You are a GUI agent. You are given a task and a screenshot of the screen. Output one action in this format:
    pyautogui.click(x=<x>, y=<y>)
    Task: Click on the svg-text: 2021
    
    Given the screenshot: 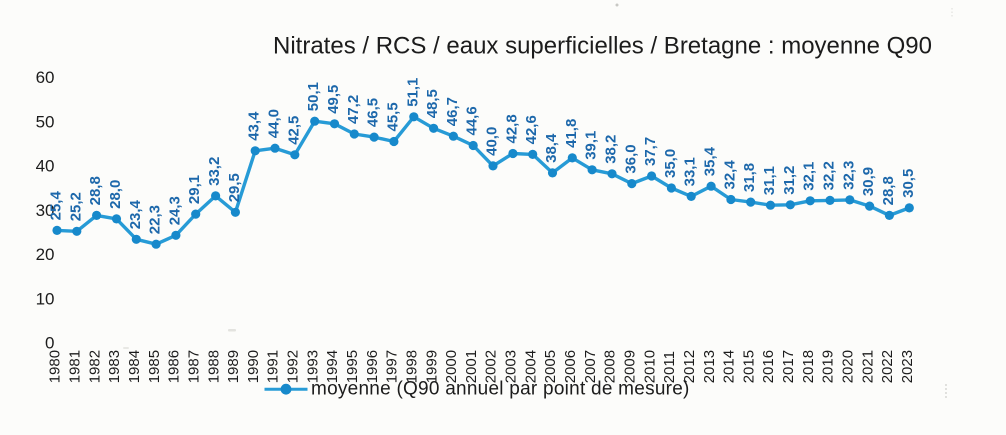 What is the action you would take?
    pyautogui.click(x=867, y=366)
    